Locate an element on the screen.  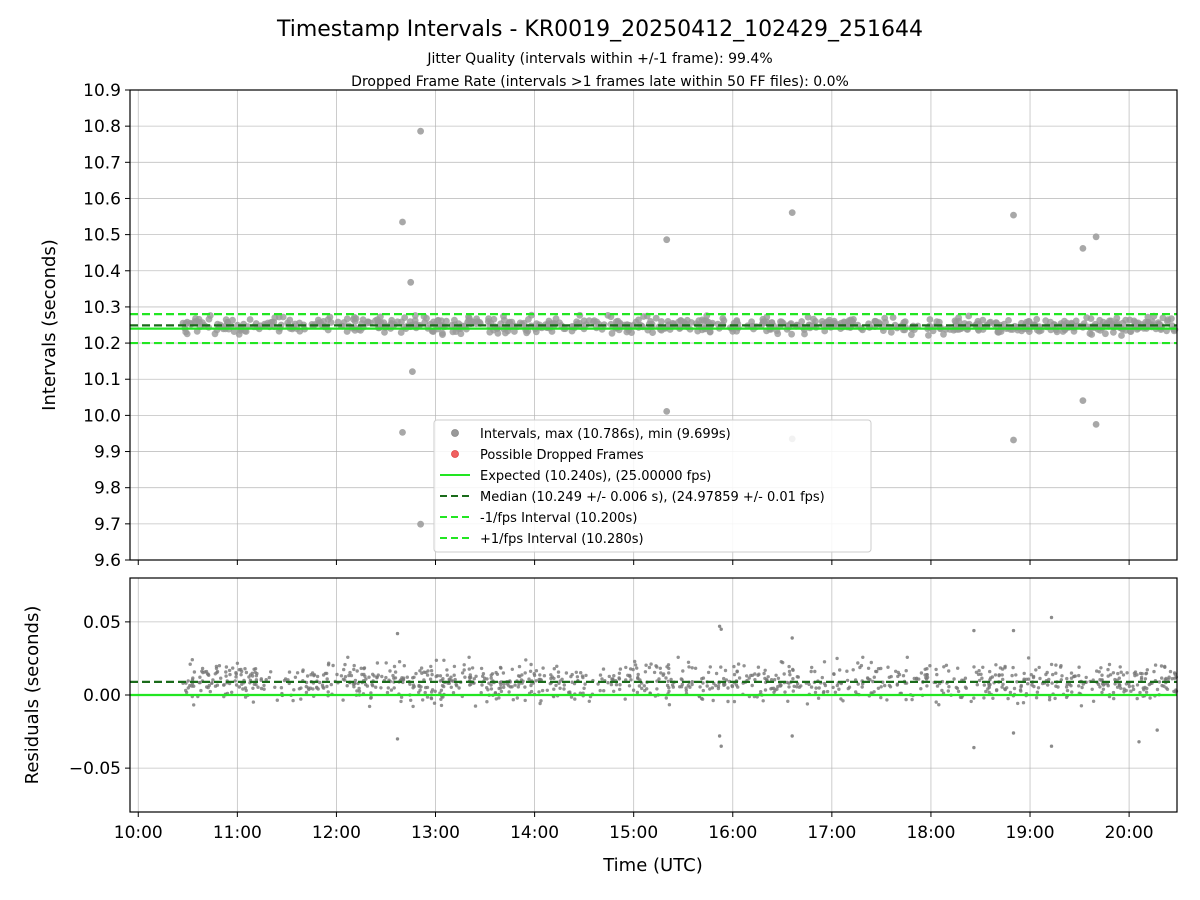
residuals-y-axis-label: Residuals (seconds) is located at coordinates (32, 695).